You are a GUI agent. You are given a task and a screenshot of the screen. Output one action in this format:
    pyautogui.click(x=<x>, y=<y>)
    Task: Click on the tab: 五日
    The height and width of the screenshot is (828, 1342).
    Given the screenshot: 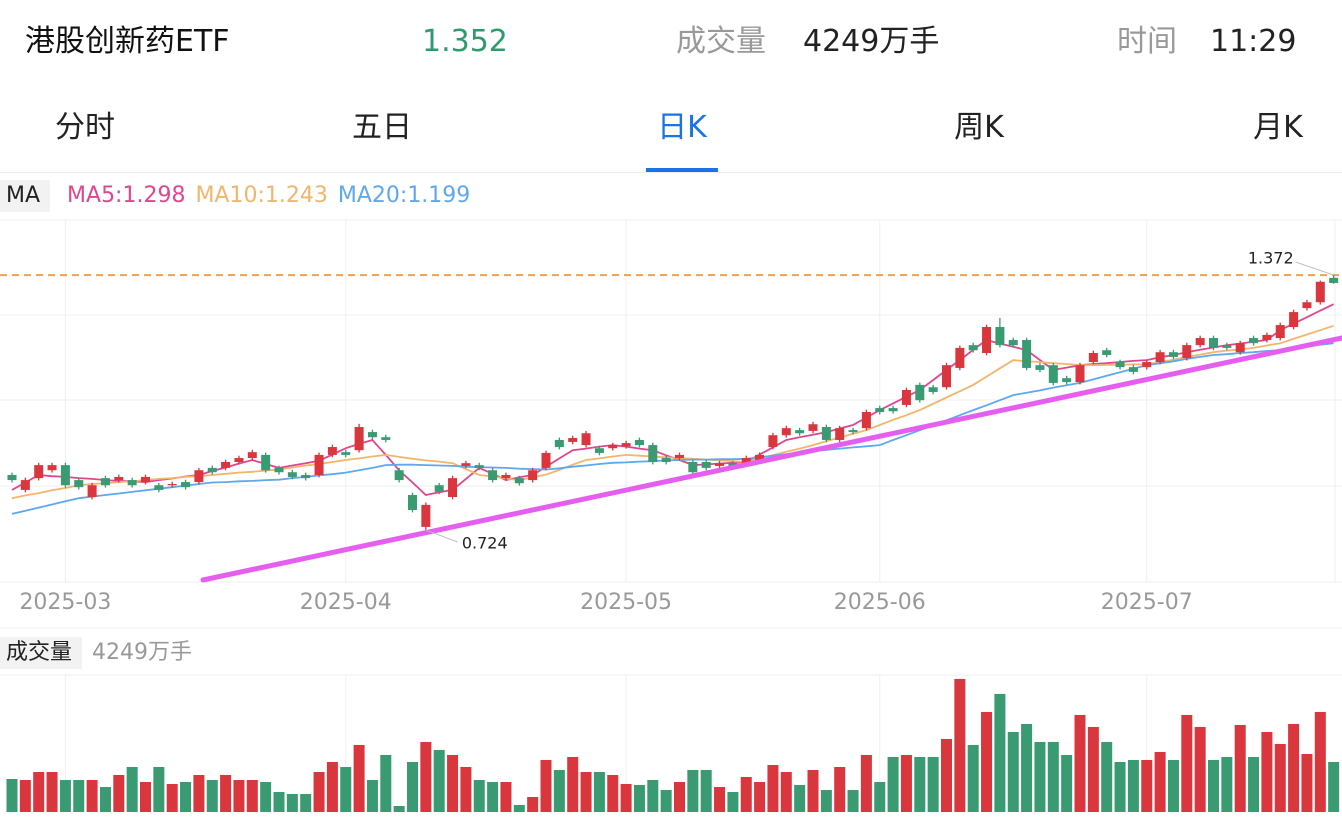 What is the action you would take?
    pyautogui.click(x=382, y=127)
    